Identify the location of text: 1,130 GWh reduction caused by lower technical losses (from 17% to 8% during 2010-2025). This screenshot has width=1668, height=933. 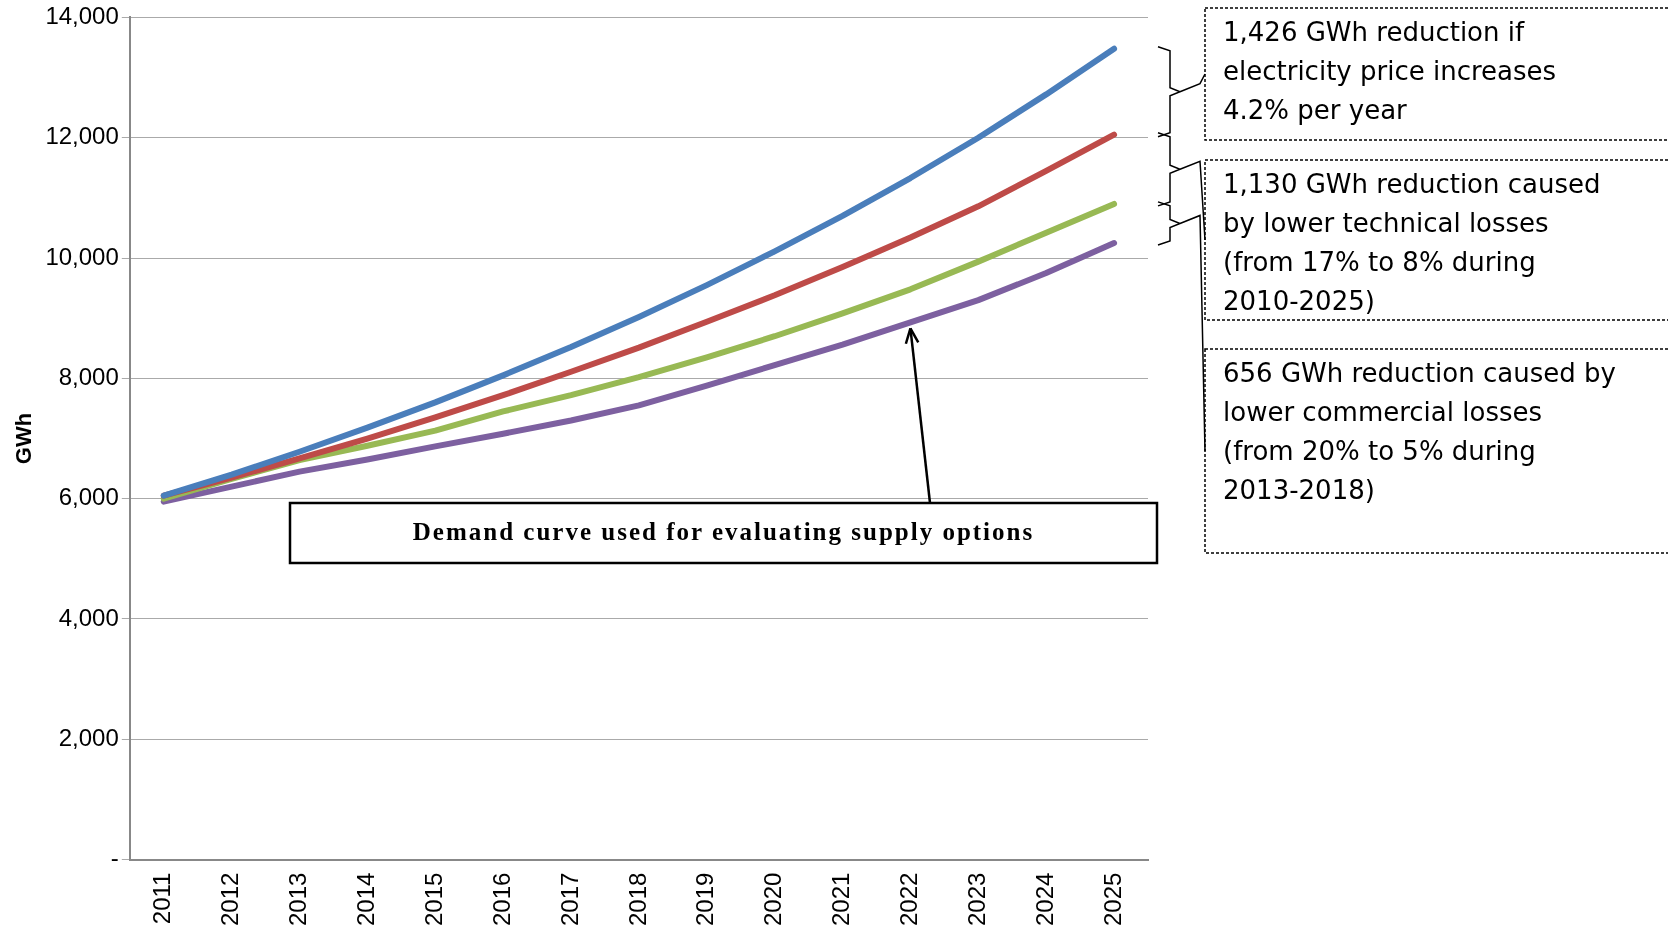
(1412, 242).